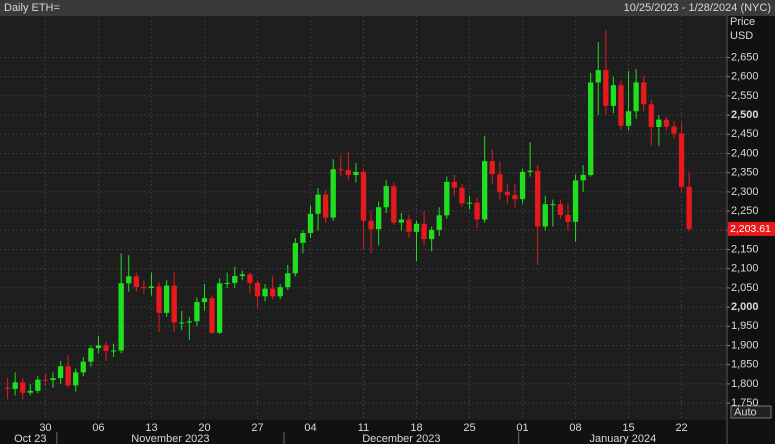 Image resolution: width=775 pixels, height=444 pixels. Describe the element at coordinates (742, 22) in the screenshot. I see `axis-title: Price` at that location.